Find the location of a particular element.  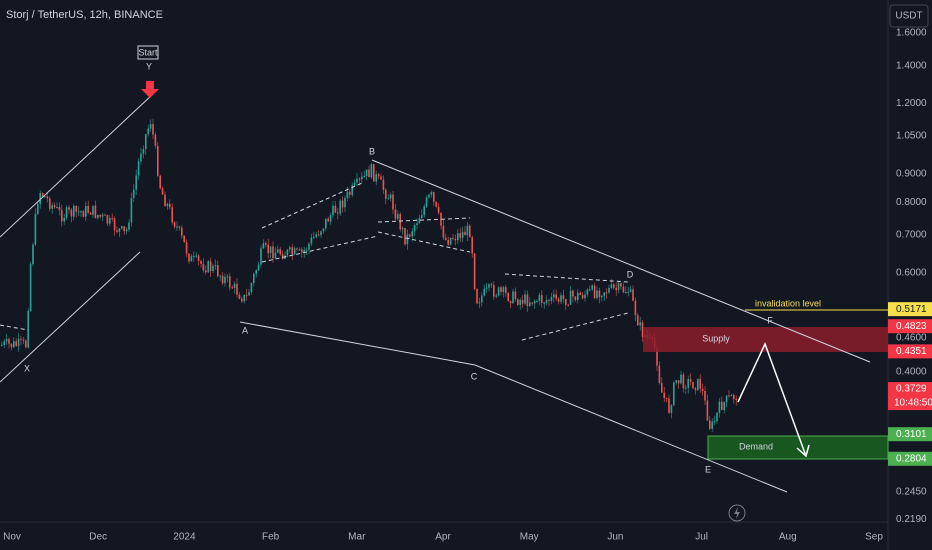

currency-button is located at coordinates (909, 16).